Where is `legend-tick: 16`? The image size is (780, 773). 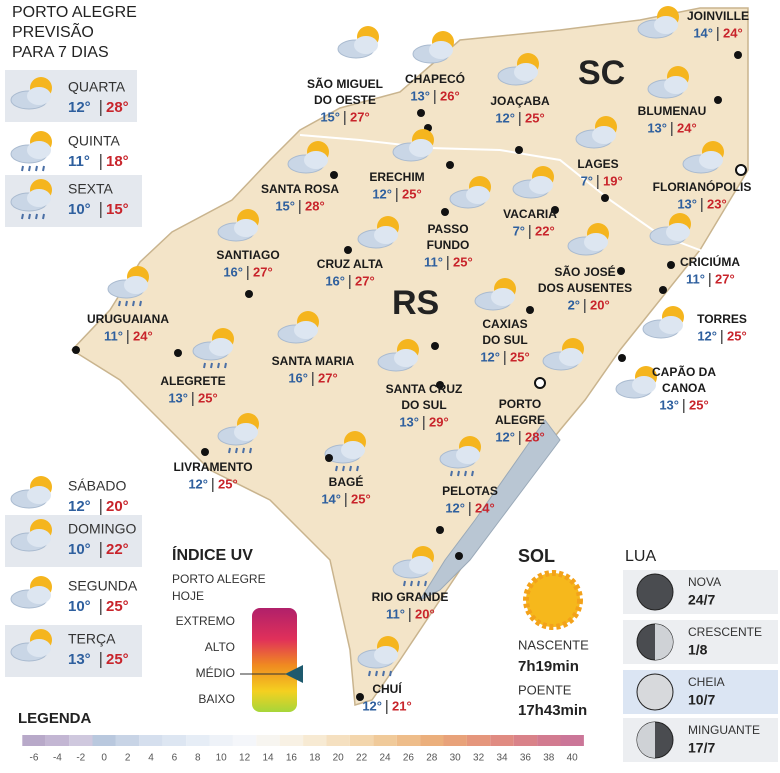
legend-tick: 16 is located at coordinates (292, 758).